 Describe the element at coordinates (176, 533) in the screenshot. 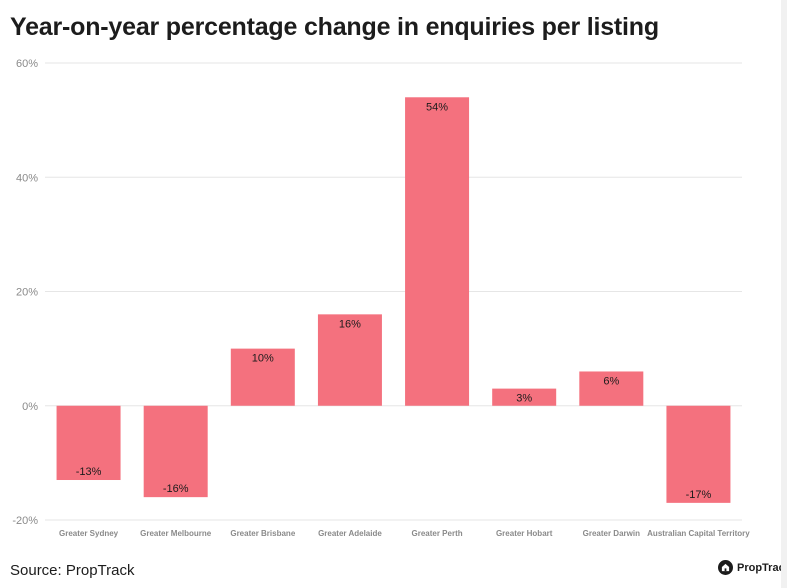

I see `x-tick-label: Greater Melbourne` at that location.